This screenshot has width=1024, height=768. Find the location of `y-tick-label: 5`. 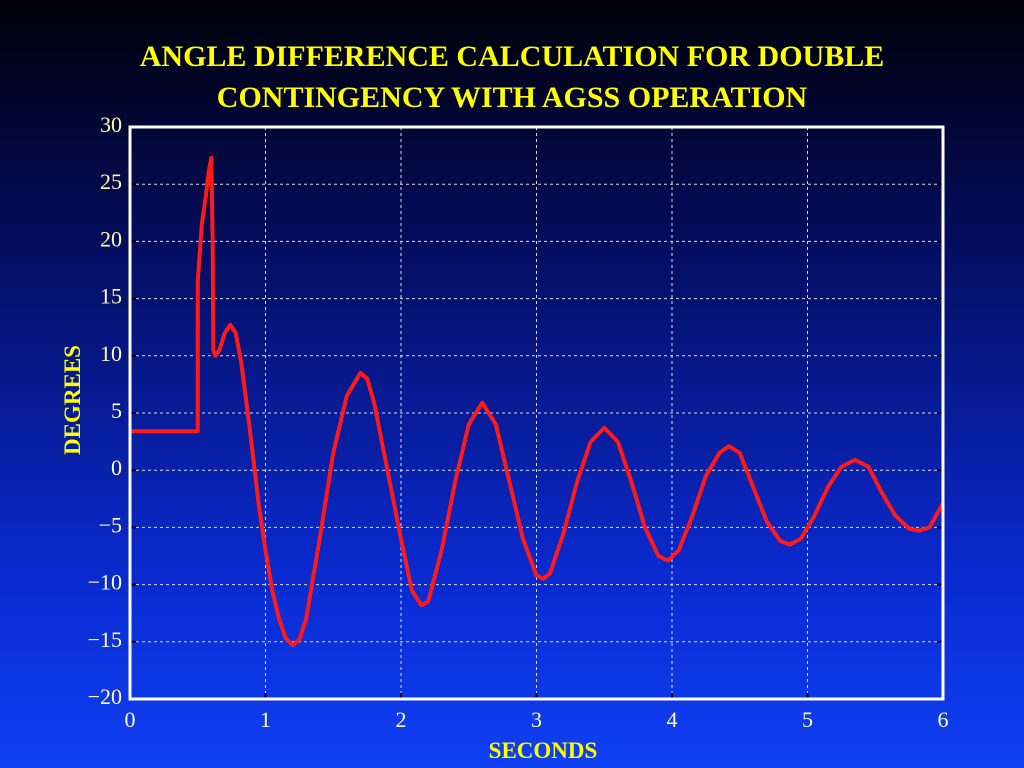

y-tick-label: 5 is located at coordinates (116, 410).